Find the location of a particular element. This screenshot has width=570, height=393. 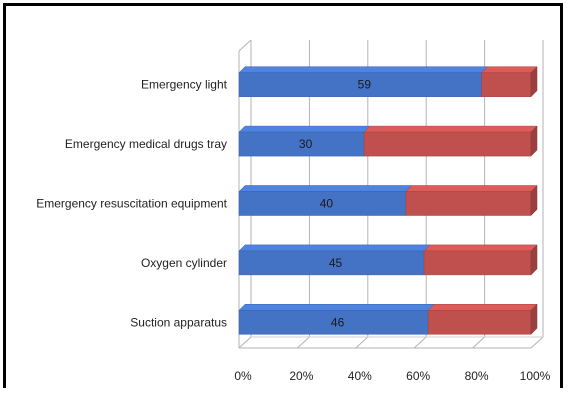

chart-floor is located at coordinates (391, 342).